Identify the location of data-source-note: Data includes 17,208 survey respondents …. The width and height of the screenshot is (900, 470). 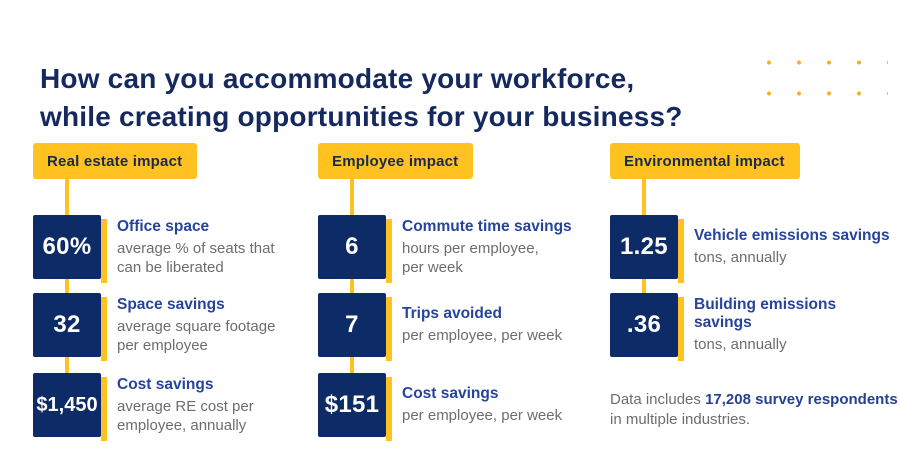
(755, 410).